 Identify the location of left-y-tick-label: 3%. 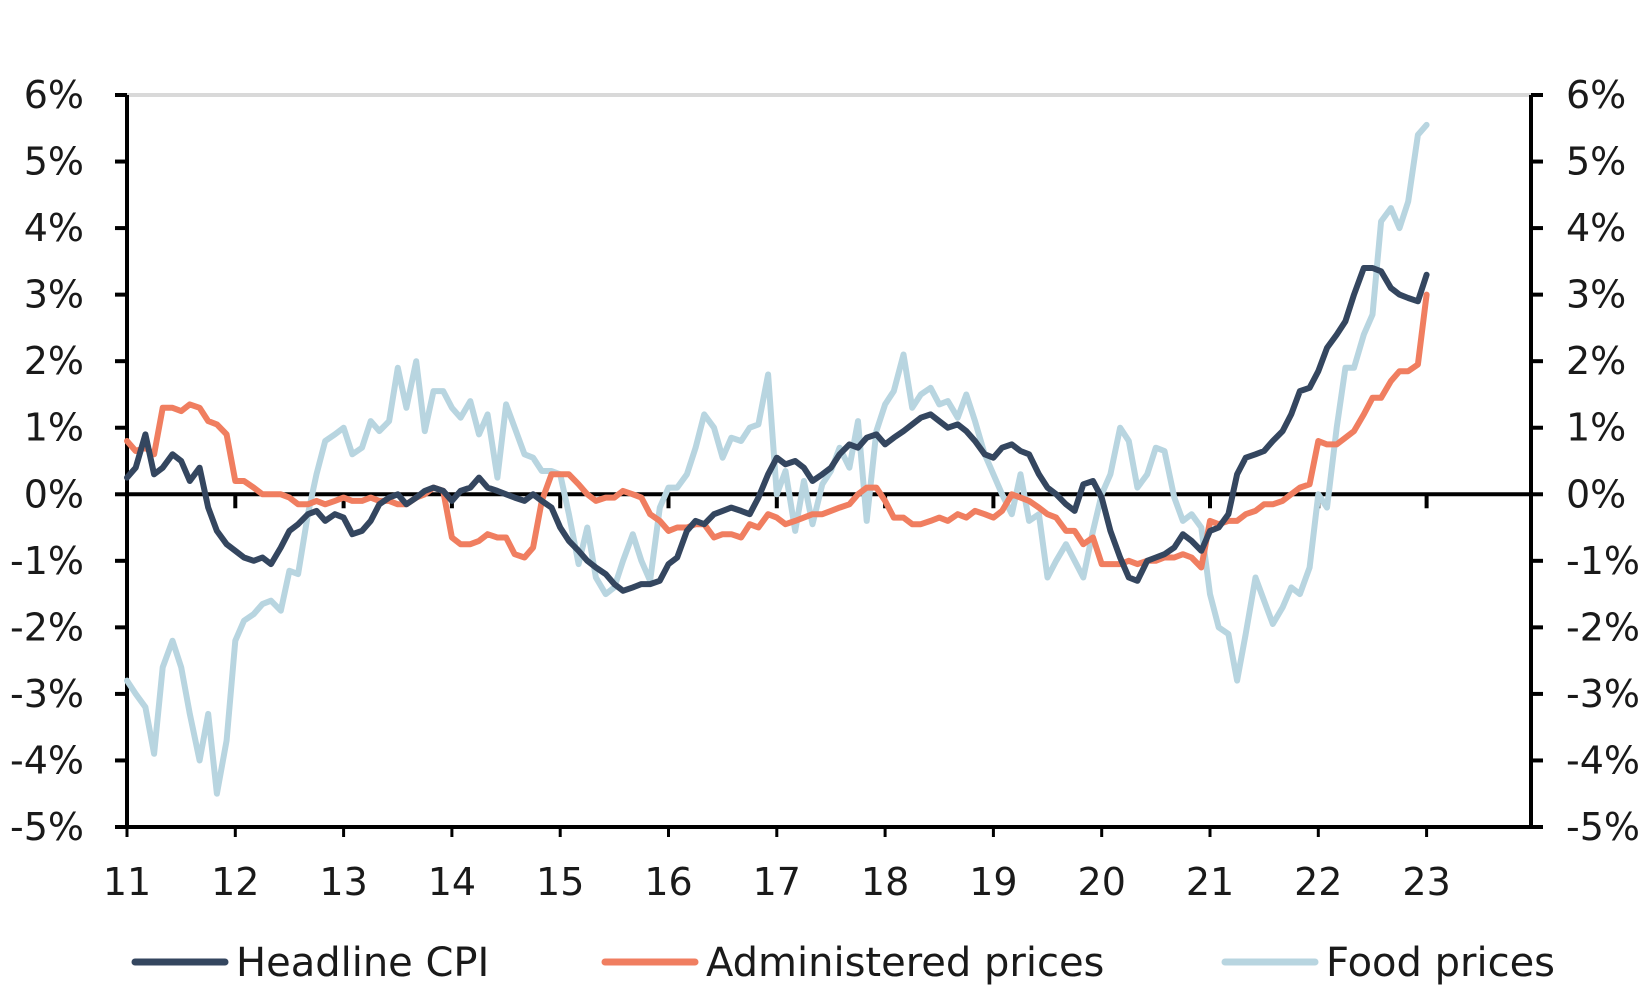
(54, 295).